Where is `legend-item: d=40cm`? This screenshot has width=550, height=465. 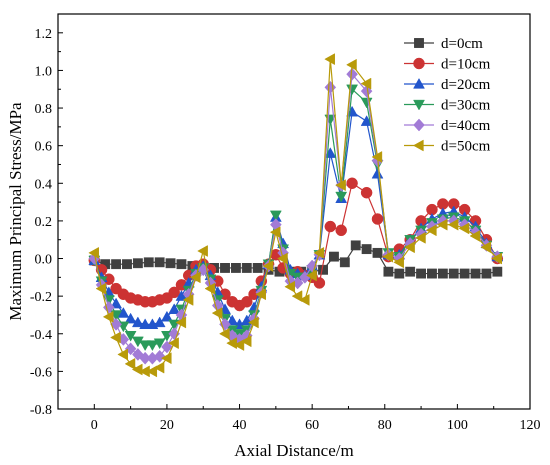
legend-item: d=40cm is located at coordinates (447, 126).